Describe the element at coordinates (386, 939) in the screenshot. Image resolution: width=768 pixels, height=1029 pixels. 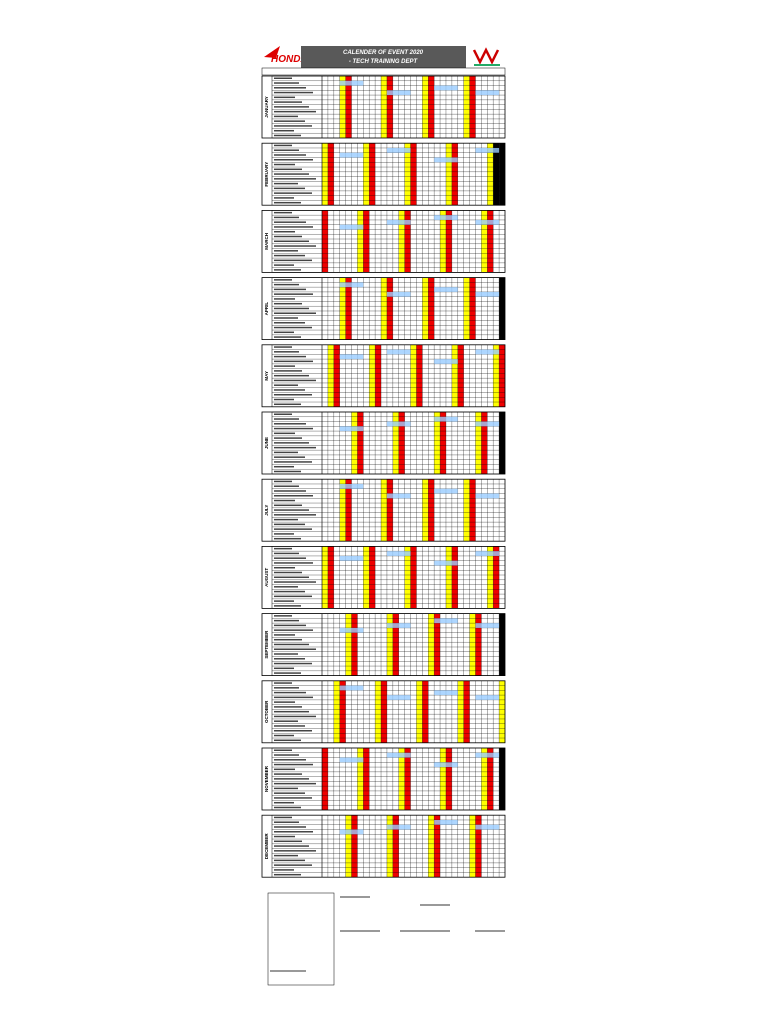
I see `legend` at that location.